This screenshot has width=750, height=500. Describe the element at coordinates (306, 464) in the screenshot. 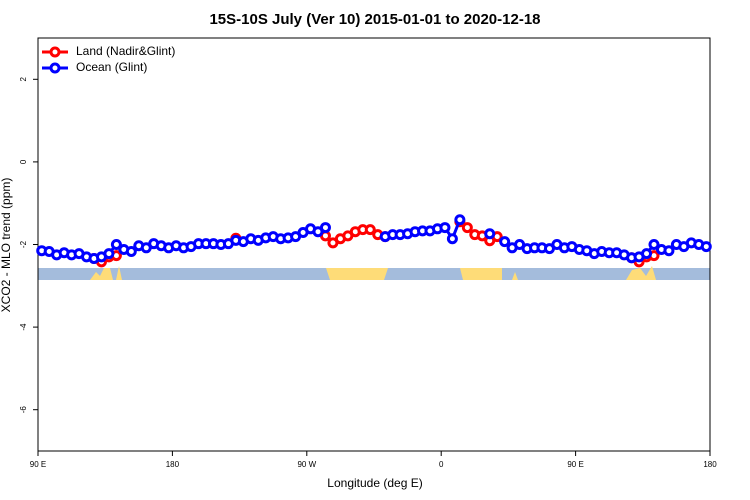

I see `x-tick-label: 90 W` at that location.